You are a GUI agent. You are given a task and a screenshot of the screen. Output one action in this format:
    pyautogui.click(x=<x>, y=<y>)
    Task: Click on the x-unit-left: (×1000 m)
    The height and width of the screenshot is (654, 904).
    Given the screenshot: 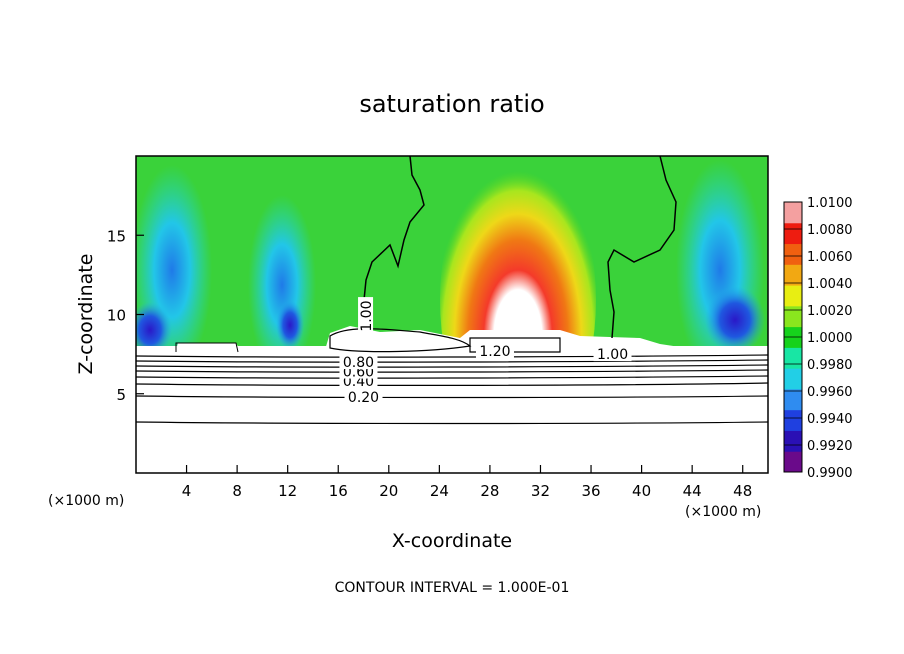 What is the action you would take?
    pyautogui.click(x=86, y=501)
    